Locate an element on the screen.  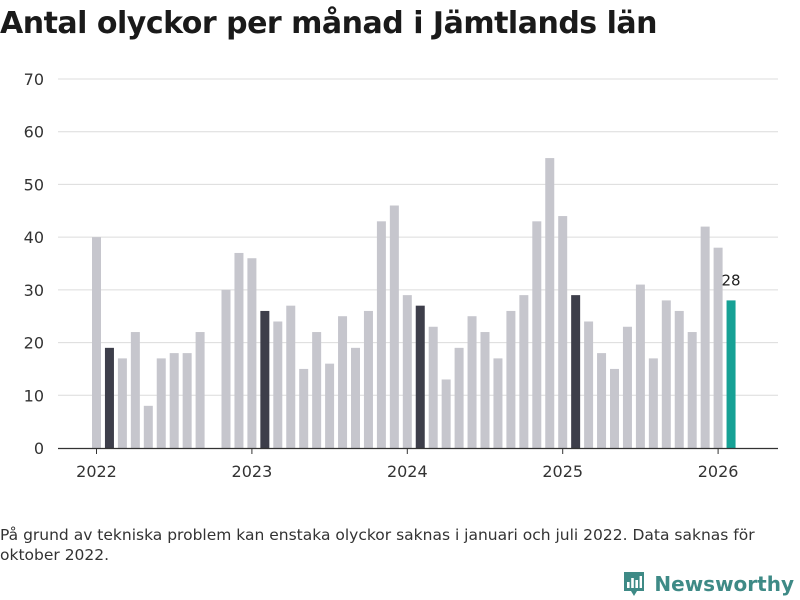
x-tick-label: 2025 is located at coordinates (562, 471).